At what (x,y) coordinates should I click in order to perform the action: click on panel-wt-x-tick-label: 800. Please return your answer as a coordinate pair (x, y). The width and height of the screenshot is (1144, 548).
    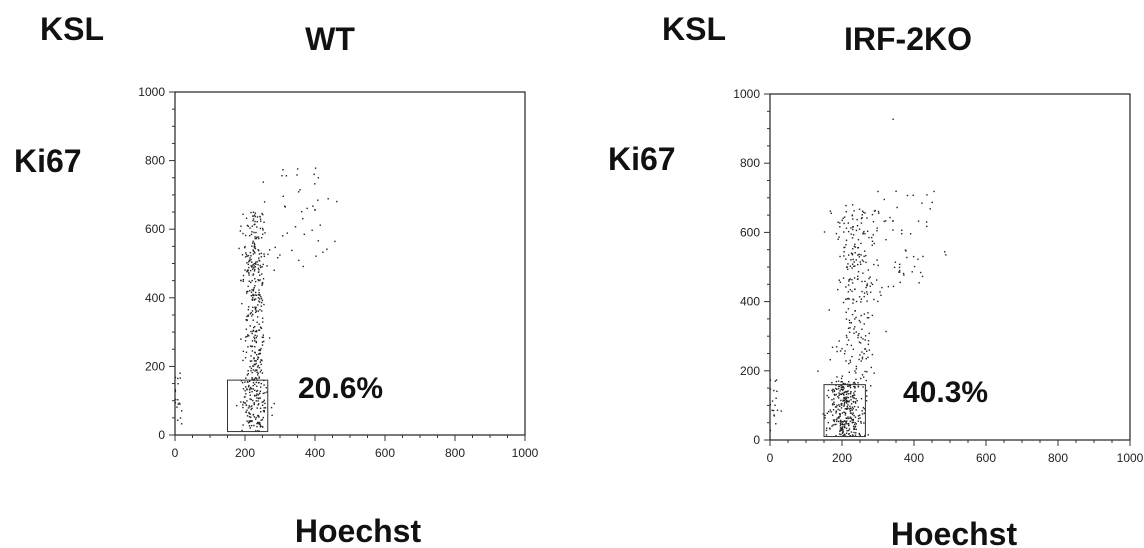
    Looking at the image, I should click on (455, 453).